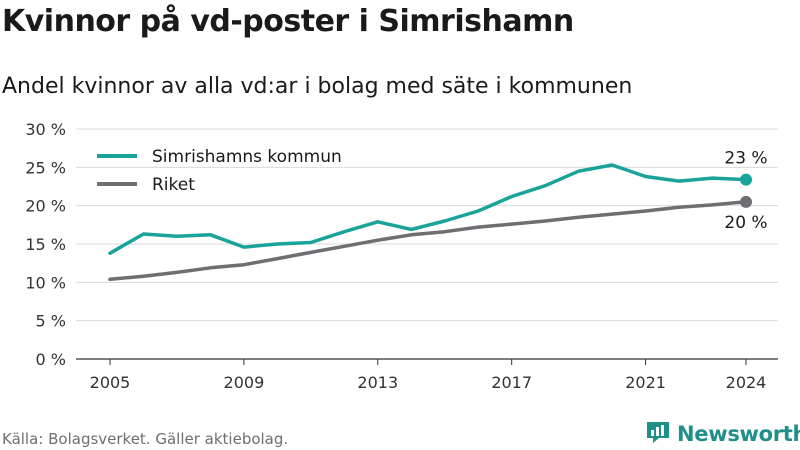 This screenshot has height=450, width=800. I want to click on legend-label: Riket, so click(173, 185).